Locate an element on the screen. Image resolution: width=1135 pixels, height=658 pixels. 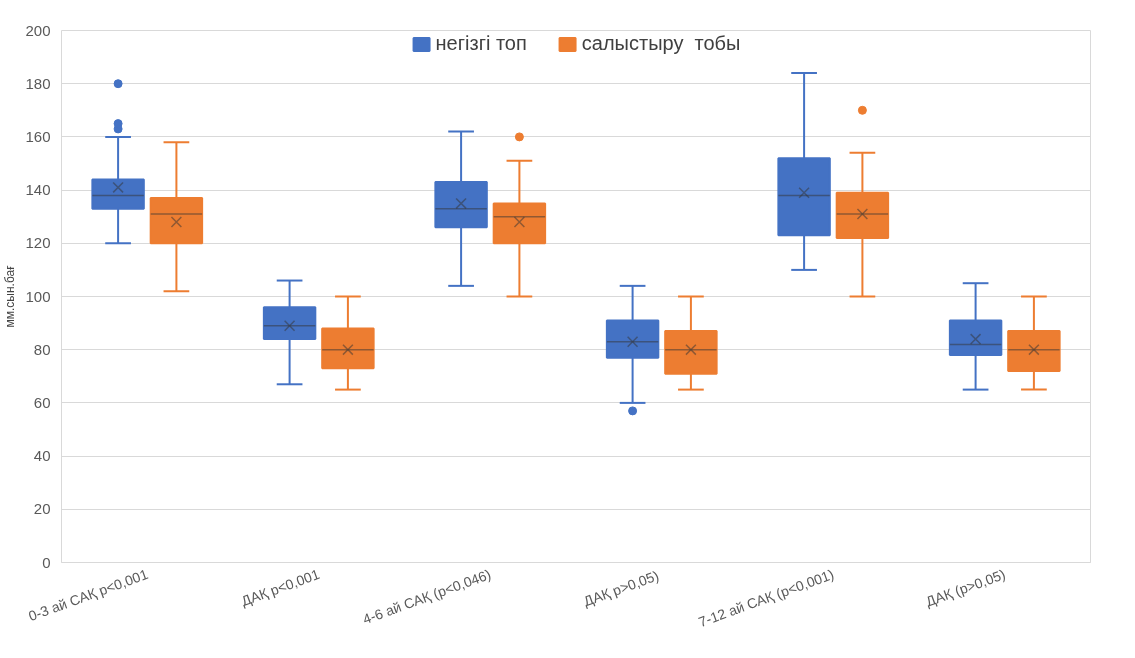
y-tick-label: 20 is located at coordinates (42, 509).